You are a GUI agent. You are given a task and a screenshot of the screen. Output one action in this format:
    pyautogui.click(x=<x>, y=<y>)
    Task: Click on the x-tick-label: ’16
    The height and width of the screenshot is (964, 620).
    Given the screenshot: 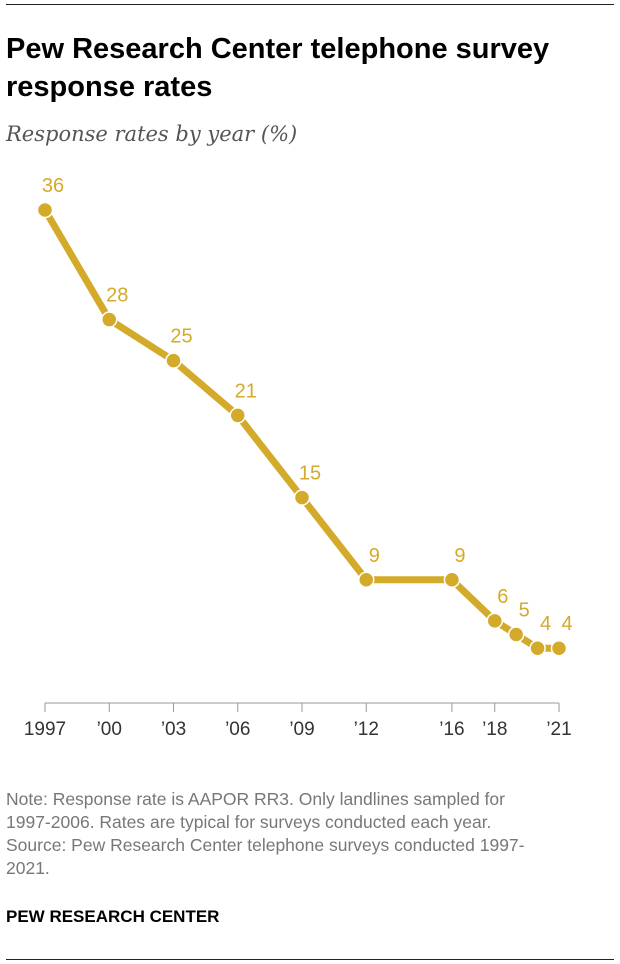 What is the action you would take?
    pyautogui.click(x=451, y=729)
    